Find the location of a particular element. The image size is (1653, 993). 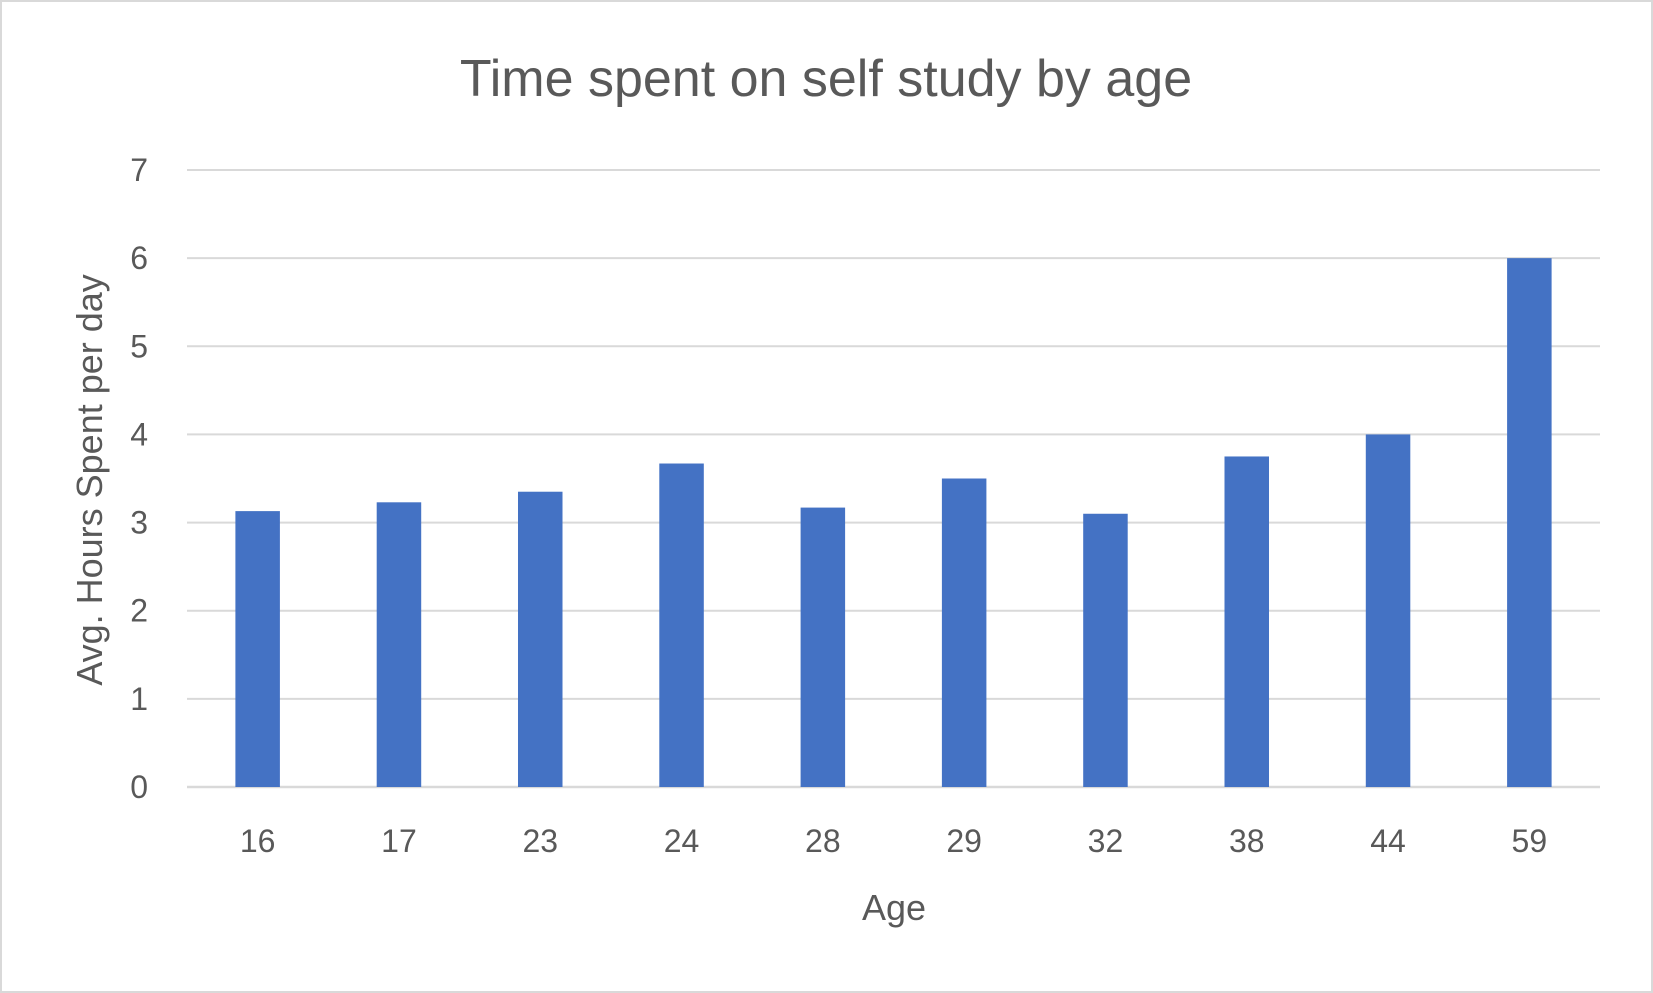

x-axis-label: Age is located at coordinates (894, 907).